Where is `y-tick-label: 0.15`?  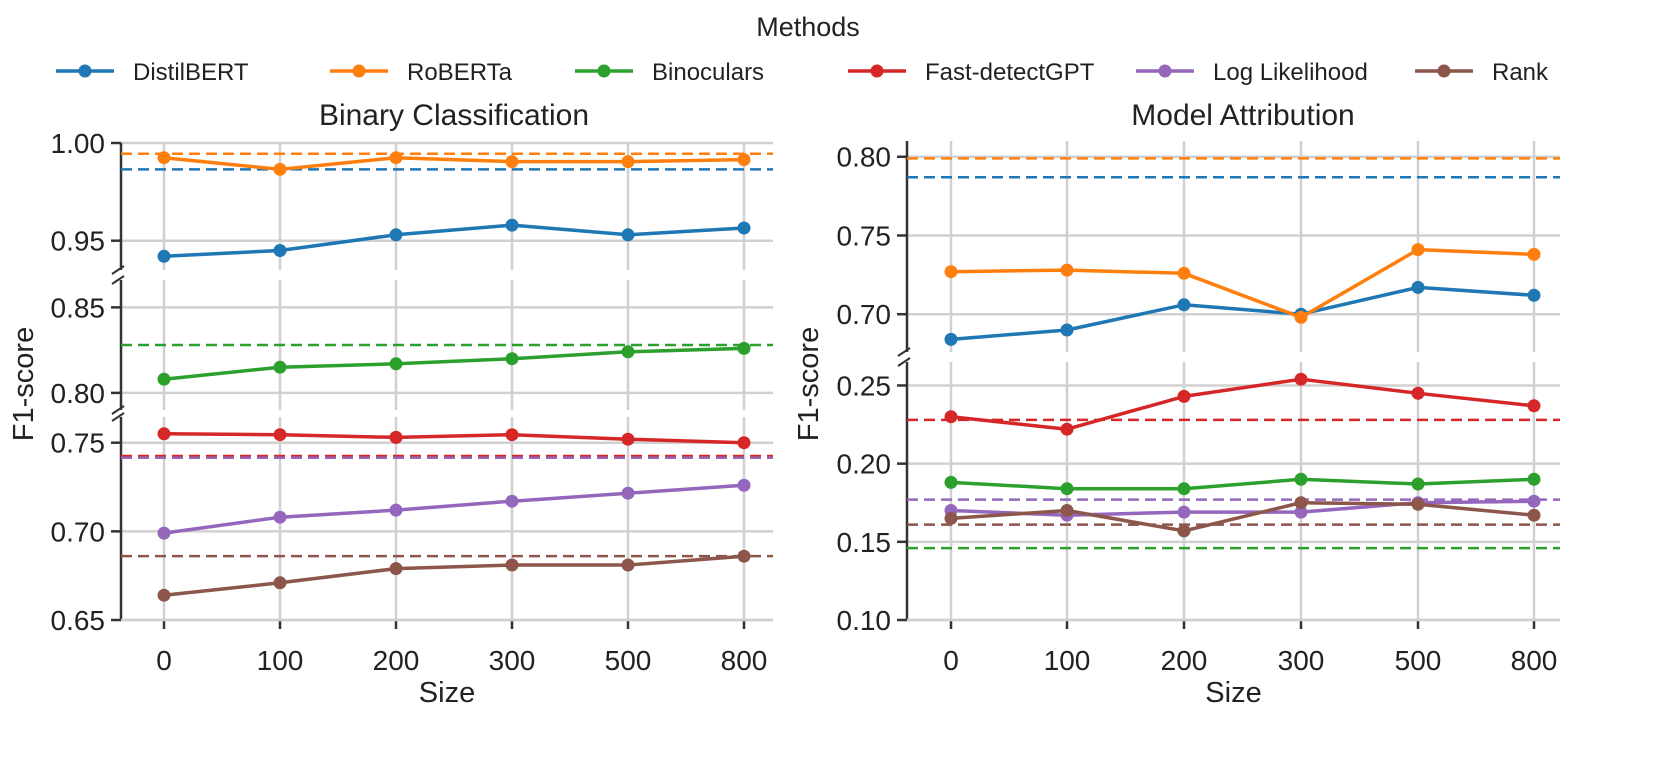 y-tick-label: 0.15 is located at coordinates (864, 542).